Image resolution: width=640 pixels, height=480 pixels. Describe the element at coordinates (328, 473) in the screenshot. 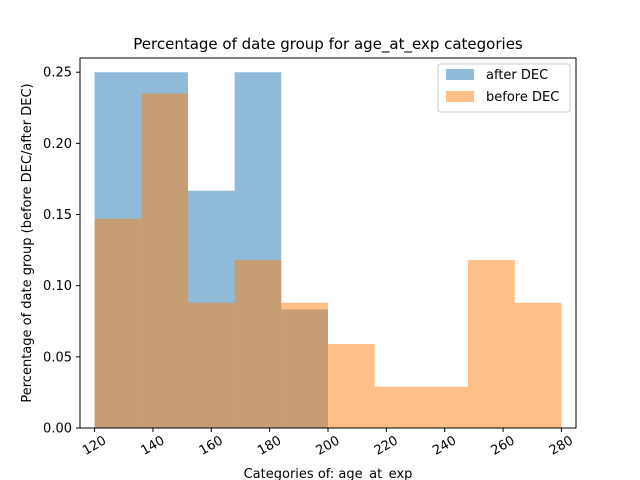

I see `x-axis-label: Categories of: age_at_exp` at that location.